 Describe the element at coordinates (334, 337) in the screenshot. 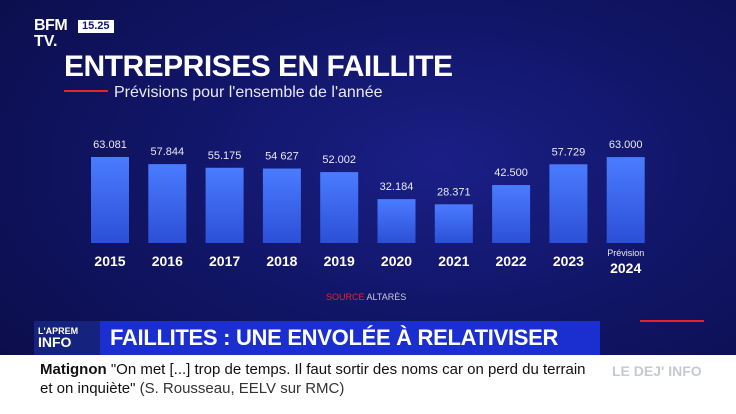

I see `headline-text: FAILLITES : UNE ENVOLÉE À RELATIVISER` at that location.